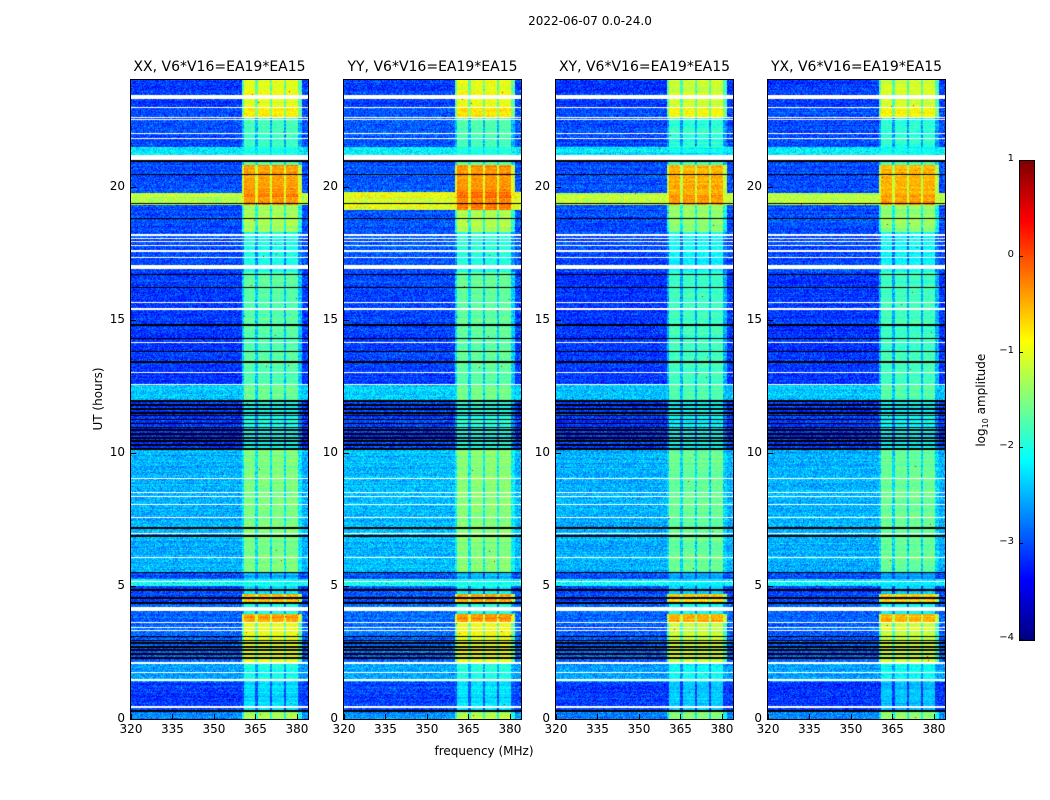 The image size is (1050, 800). What do you see at coordinates (1006, 350) in the screenshot?
I see `colorbar-tick-label: −1` at bounding box center [1006, 350].